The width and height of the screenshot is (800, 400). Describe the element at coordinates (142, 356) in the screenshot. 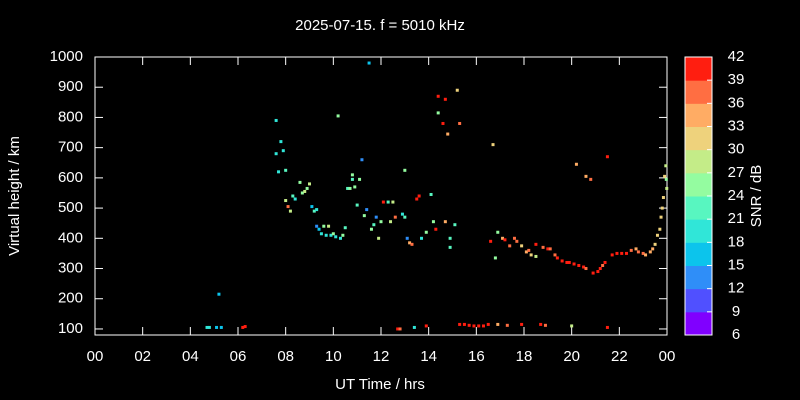

I see `x-tick-label: 02` at that location.